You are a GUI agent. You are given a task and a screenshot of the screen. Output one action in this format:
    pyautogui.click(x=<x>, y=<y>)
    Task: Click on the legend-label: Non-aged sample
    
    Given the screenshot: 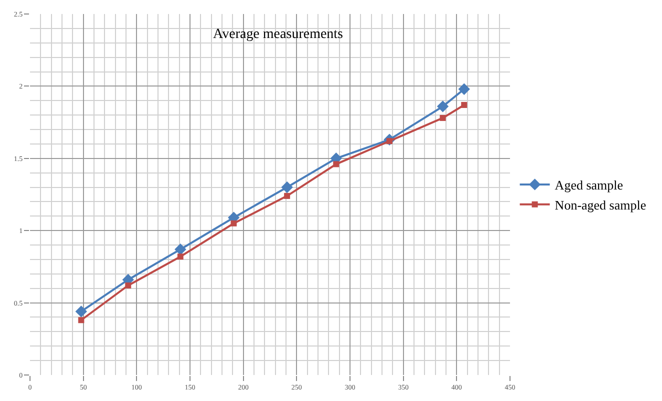 What is the action you would take?
    pyautogui.click(x=600, y=204)
    